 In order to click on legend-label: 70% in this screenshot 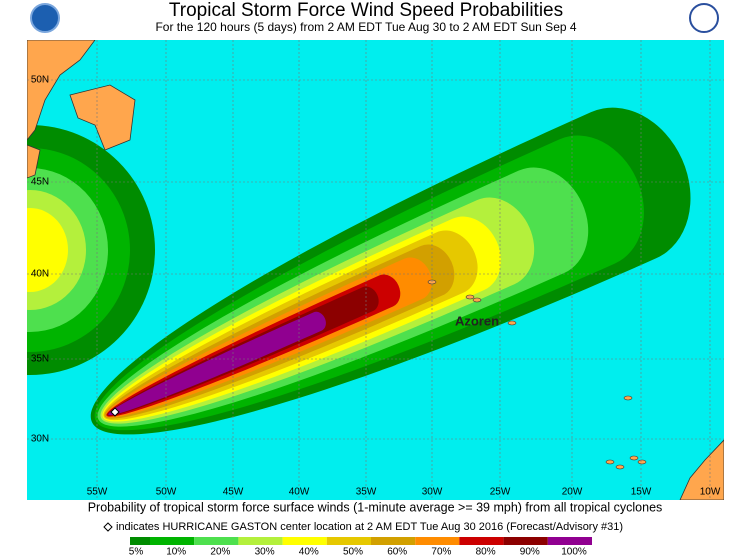, I will do `click(441, 552)`.